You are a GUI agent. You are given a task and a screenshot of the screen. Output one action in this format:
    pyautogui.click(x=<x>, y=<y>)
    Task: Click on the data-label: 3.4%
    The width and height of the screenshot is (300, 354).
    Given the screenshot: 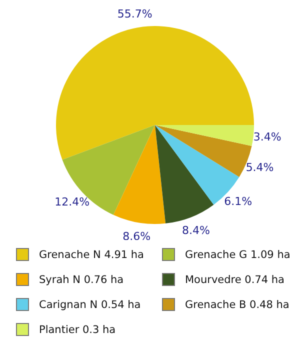 What is the action you would take?
    pyautogui.click(x=267, y=137)
    